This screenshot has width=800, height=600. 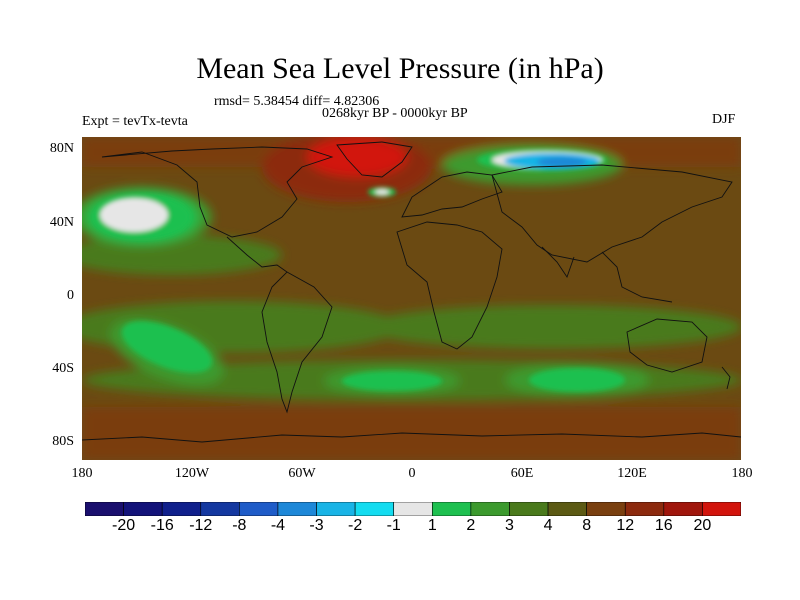 What do you see at coordinates (162, 525) in the screenshot?
I see `colorbar-tick-label: -16` at bounding box center [162, 525].